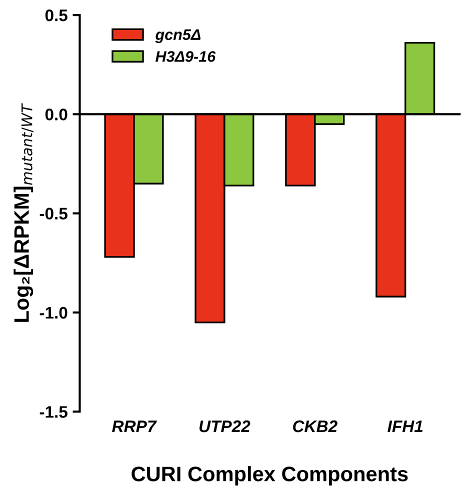  Describe the element at coordinates (186, 56) in the screenshot. I see `legend-label: H3Δ9-16` at that location.